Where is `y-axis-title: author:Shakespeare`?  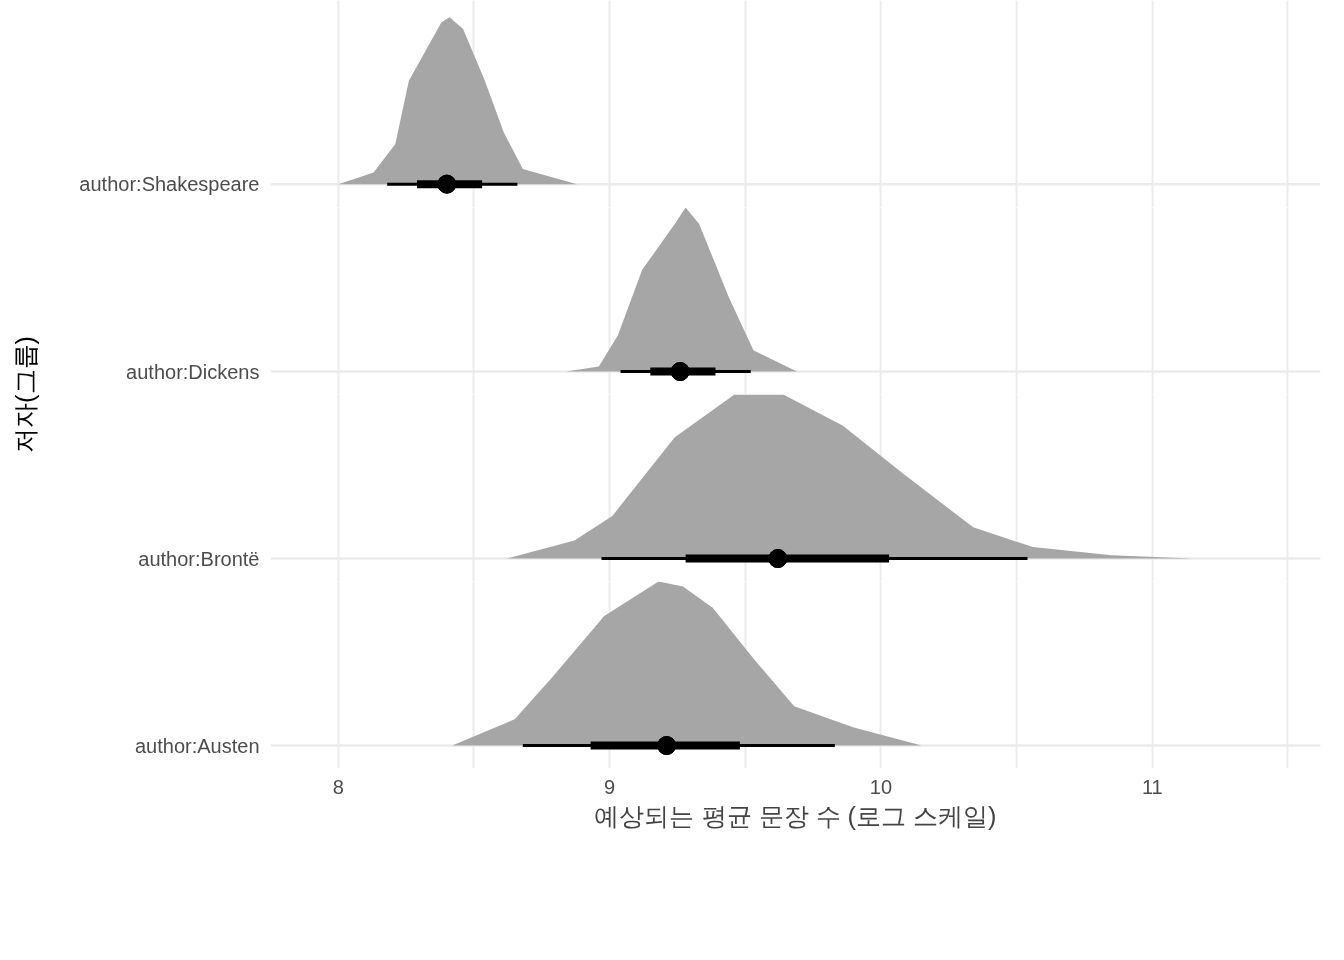 y-axis-title: author:Shakespeare is located at coordinates (169, 184).